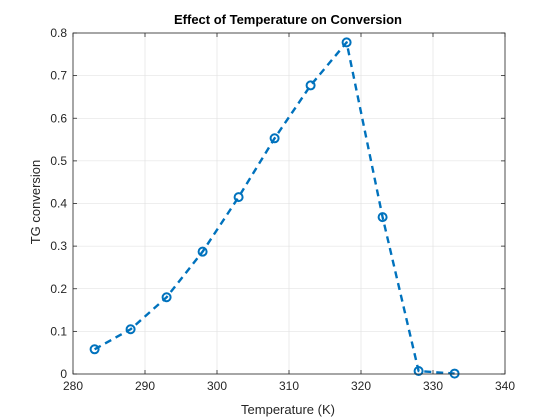  I want to click on y-tick-label: 0.4, so click(58, 204).